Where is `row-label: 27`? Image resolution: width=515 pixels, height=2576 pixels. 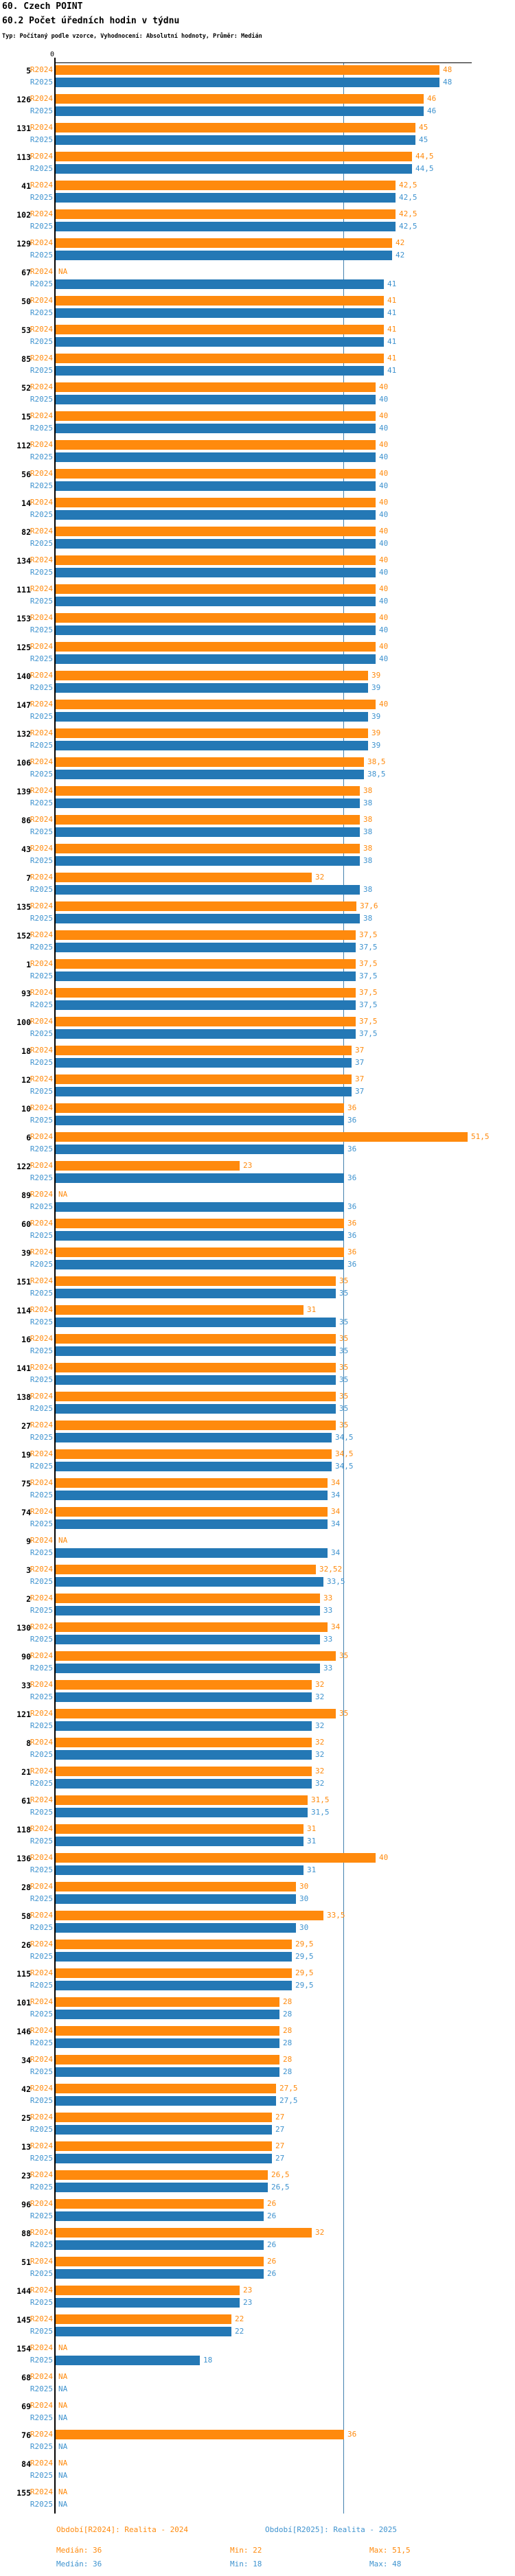
row-label: 27 is located at coordinates (26, 1426).